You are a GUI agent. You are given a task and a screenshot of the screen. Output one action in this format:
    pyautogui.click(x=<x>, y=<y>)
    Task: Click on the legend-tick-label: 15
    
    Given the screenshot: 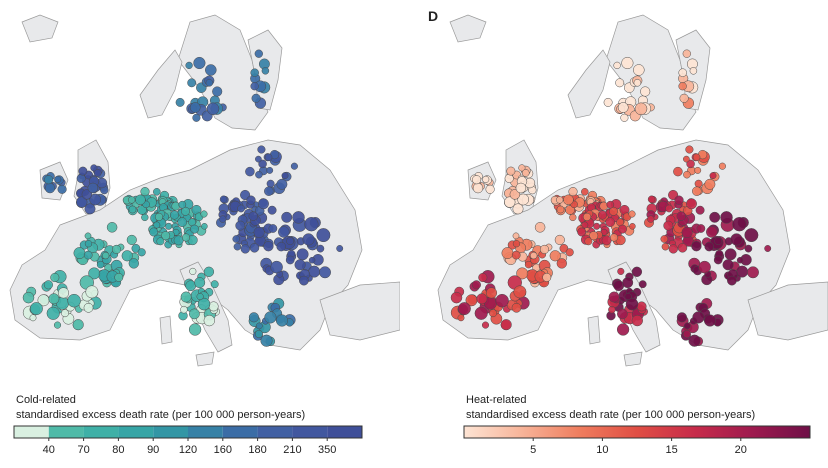 What is the action you would take?
    pyautogui.click(x=671, y=450)
    